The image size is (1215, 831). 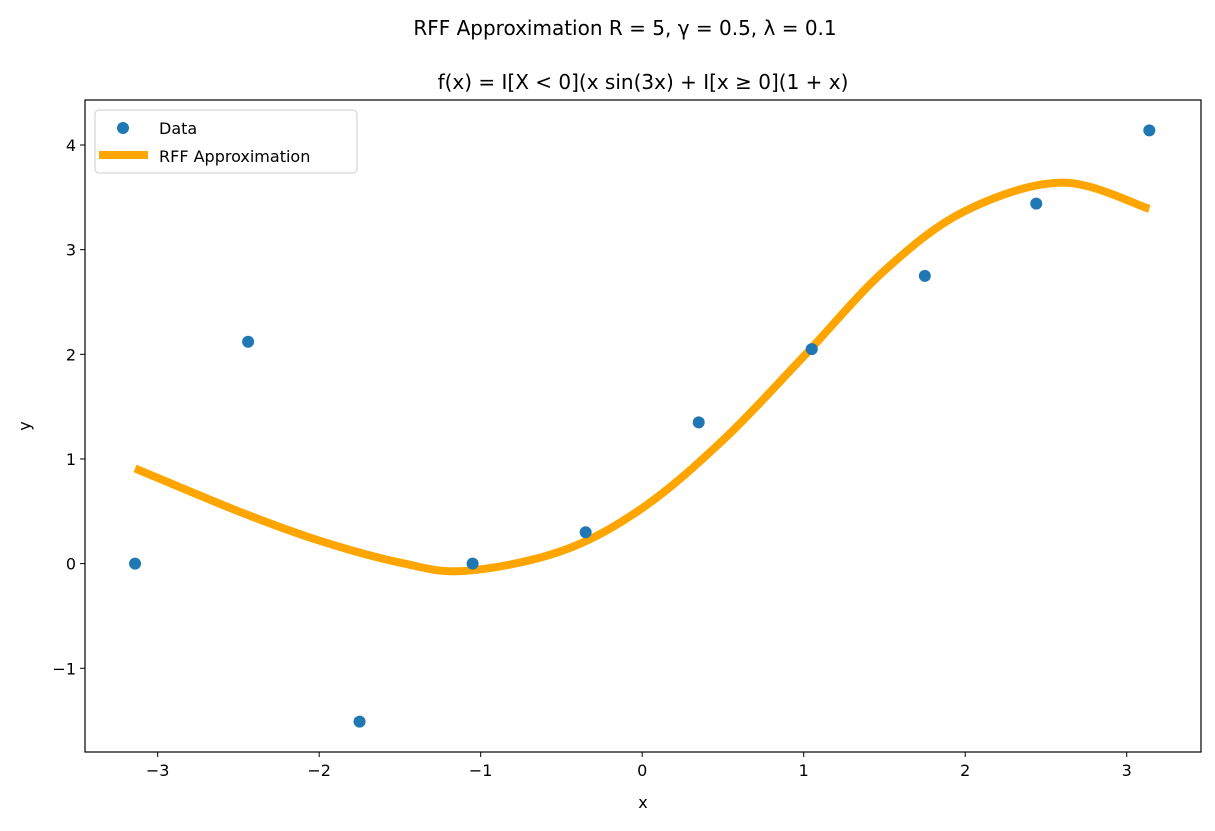 I want to click on x-tick-label: 3, so click(x=1127, y=770).